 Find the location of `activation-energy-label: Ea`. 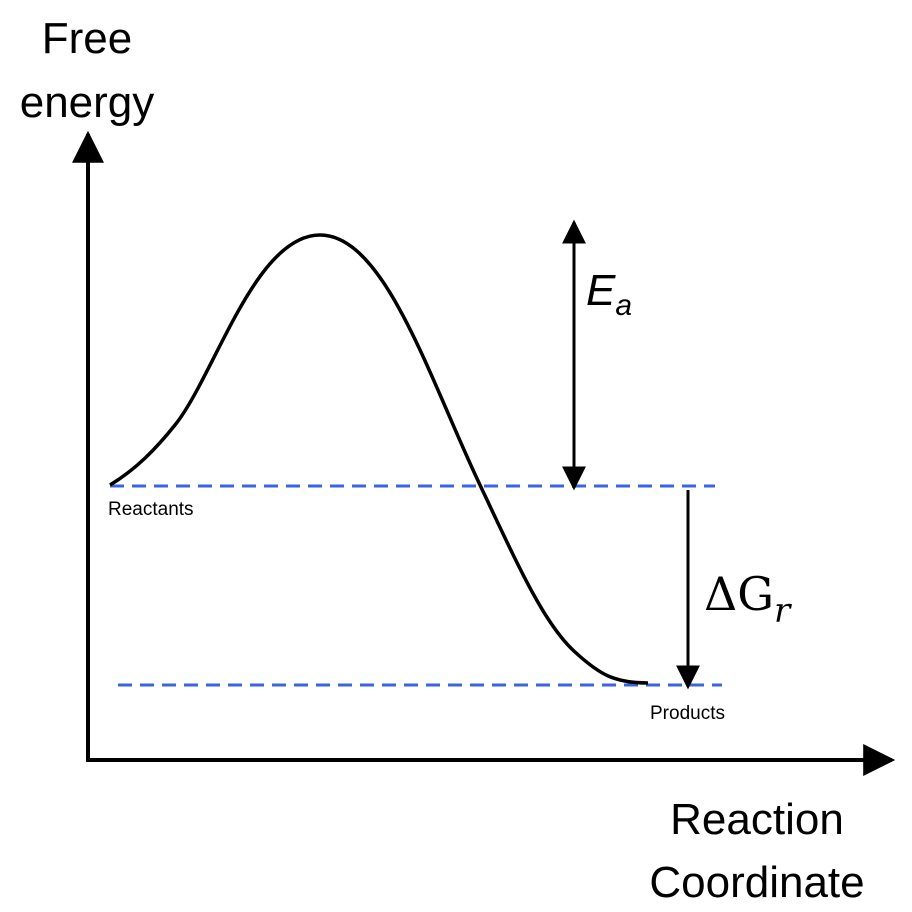

activation-energy-label: Ea is located at coordinates (609, 294).